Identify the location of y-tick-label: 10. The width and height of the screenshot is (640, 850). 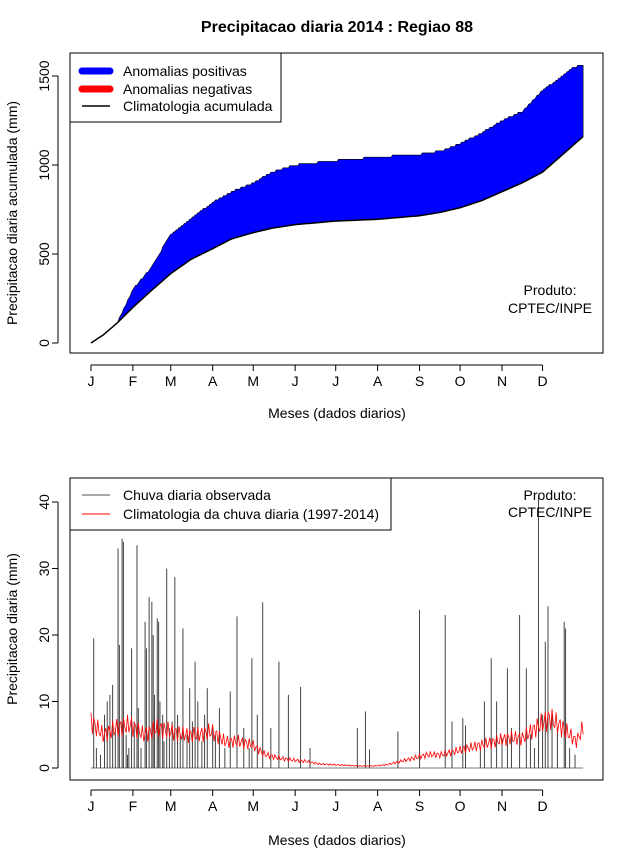
(44, 702).